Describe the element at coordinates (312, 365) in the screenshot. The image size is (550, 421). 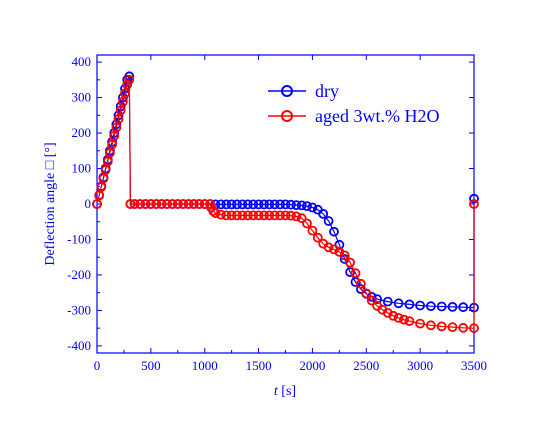
I see `x-tick-label: 2000` at that location.